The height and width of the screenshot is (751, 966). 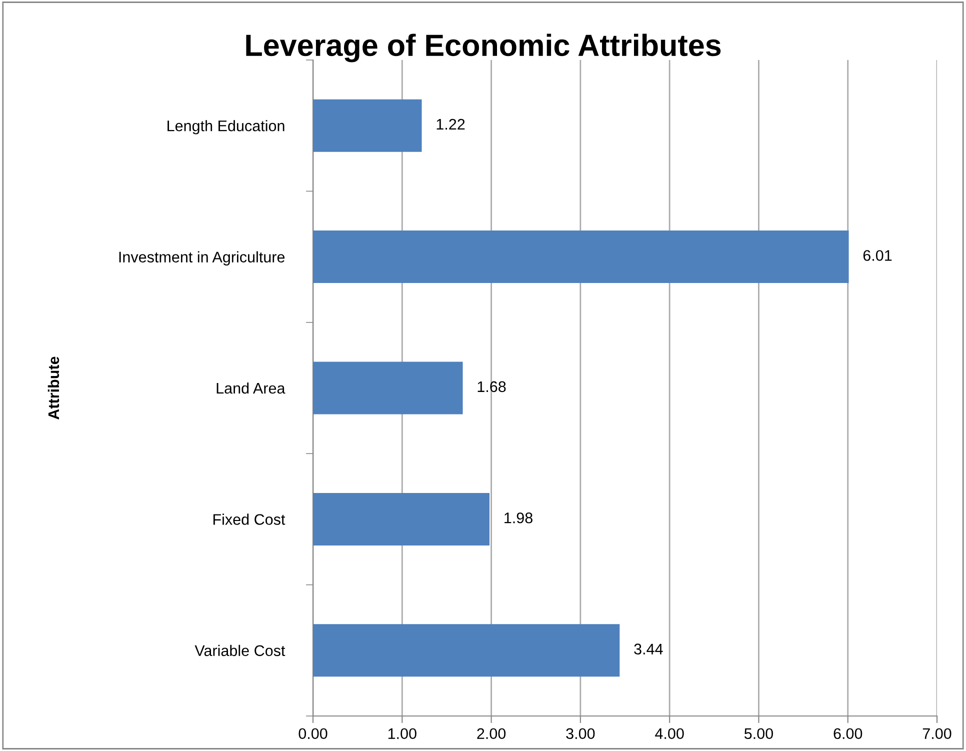 What do you see at coordinates (492, 386) in the screenshot?
I see `data-label: 1.68` at bounding box center [492, 386].